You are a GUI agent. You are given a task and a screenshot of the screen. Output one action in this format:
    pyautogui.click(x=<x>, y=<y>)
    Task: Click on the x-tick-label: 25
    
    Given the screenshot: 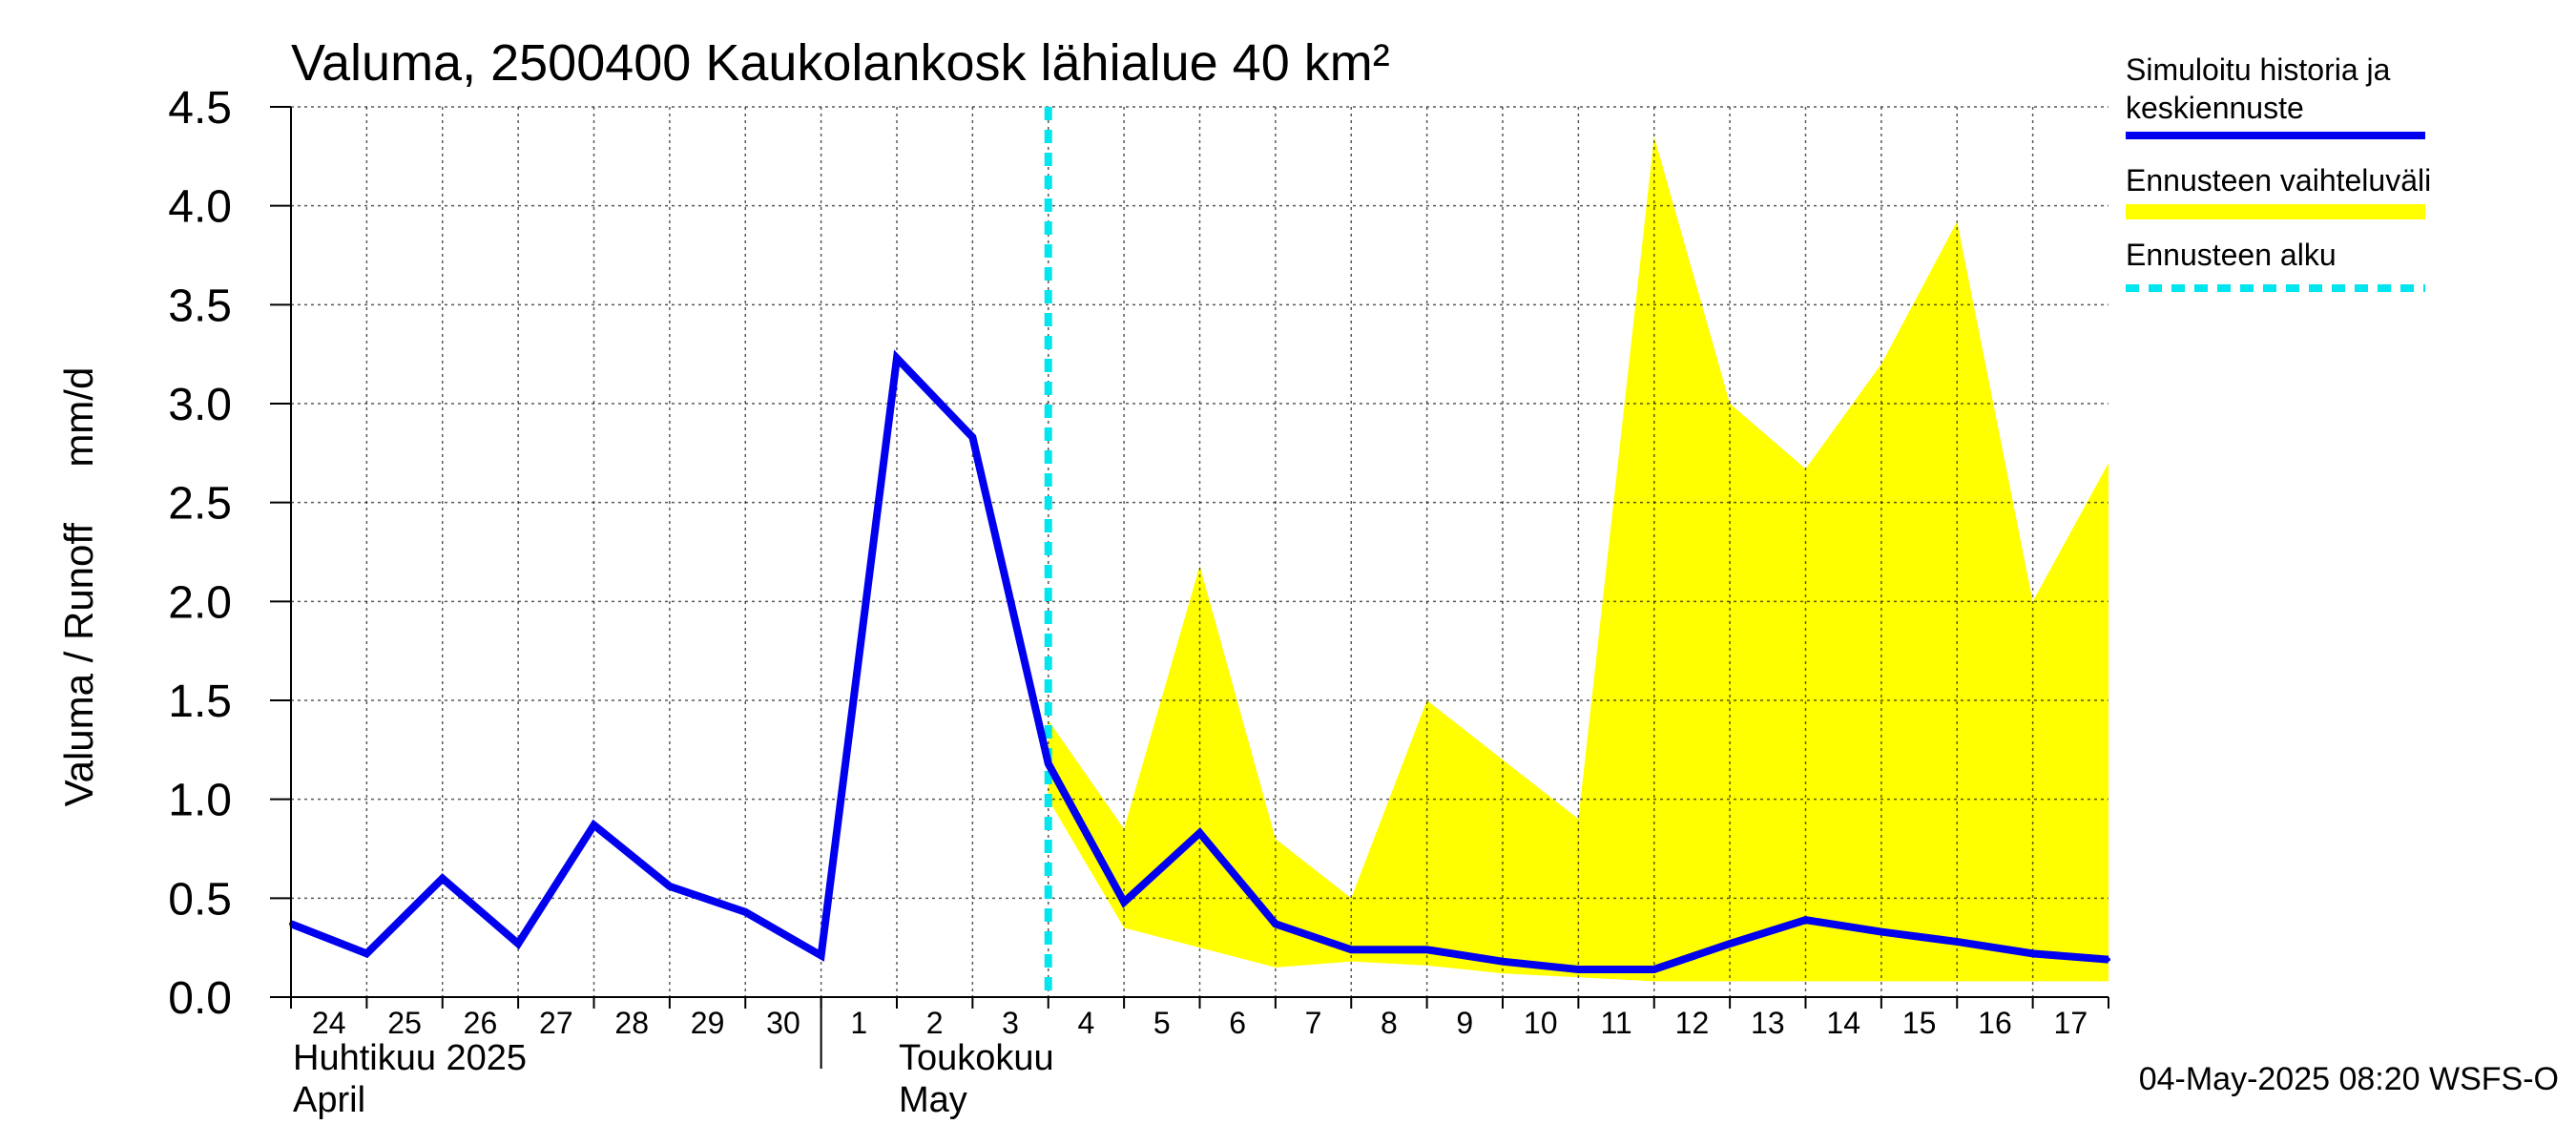 What is the action you would take?
    pyautogui.click(x=404, y=1023)
    